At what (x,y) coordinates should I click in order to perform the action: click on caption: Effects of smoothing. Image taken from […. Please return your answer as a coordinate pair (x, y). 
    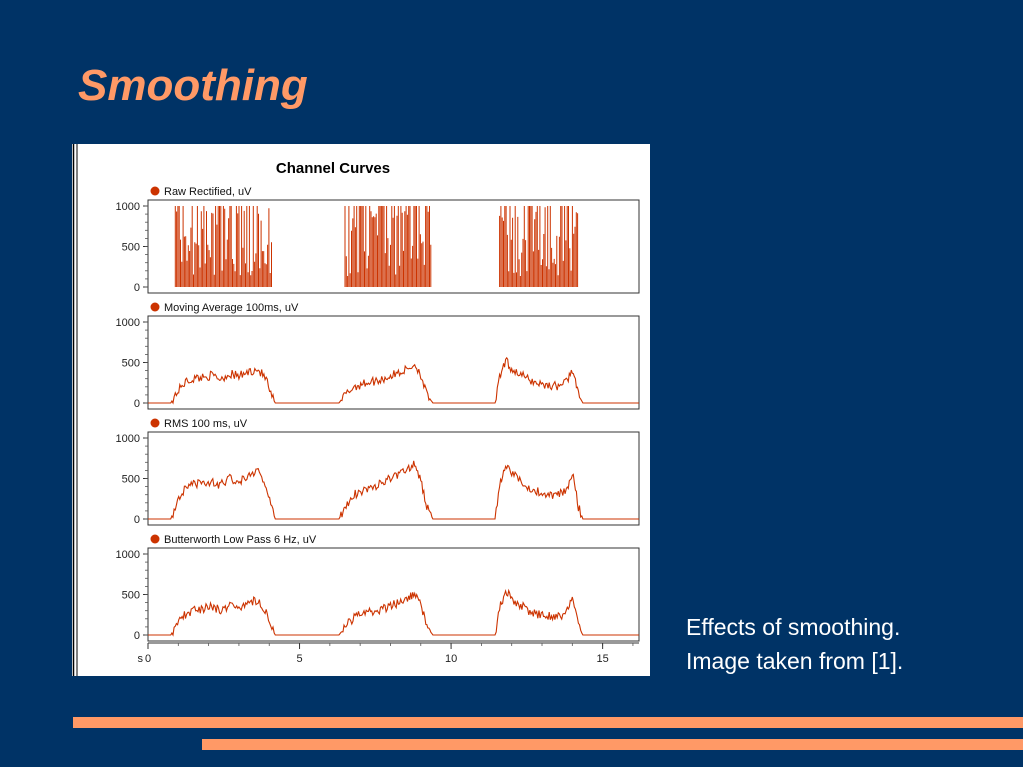
    Looking at the image, I should click on (794, 644).